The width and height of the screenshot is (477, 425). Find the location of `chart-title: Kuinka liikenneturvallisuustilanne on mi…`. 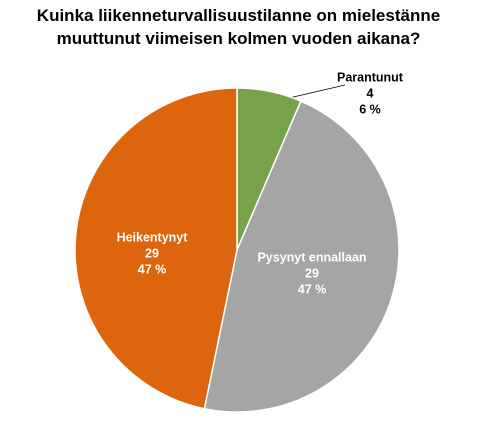

chart-title: Kuinka liikenneturvallisuustilanne on mi… is located at coordinates (238, 27).